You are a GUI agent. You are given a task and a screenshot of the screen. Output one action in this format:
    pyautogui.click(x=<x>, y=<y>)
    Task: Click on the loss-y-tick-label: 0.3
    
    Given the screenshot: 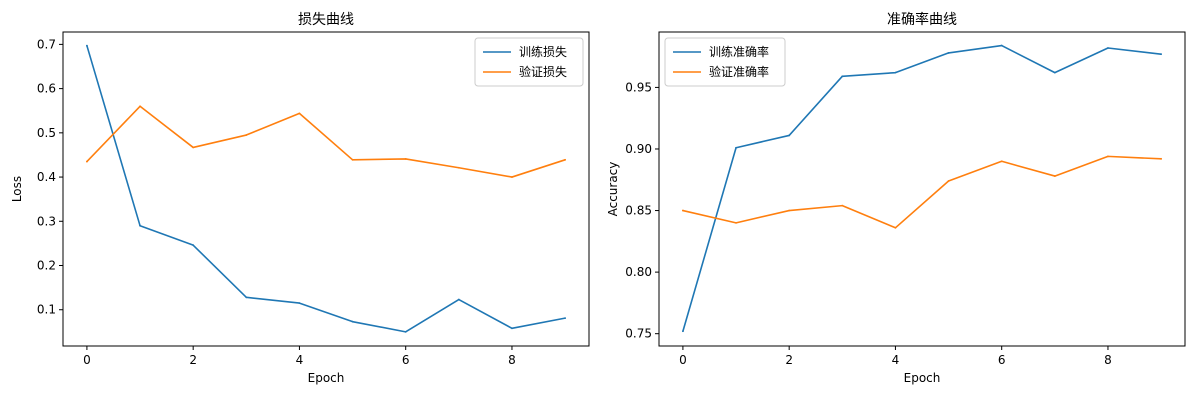 What is the action you would take?
    pyautogui.click(x=46, y=221)
    